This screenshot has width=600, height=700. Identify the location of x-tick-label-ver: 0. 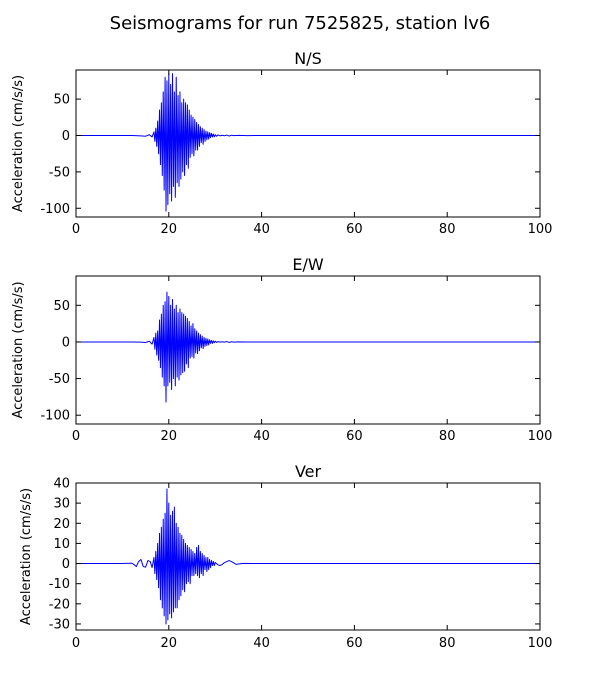
(76, 643).